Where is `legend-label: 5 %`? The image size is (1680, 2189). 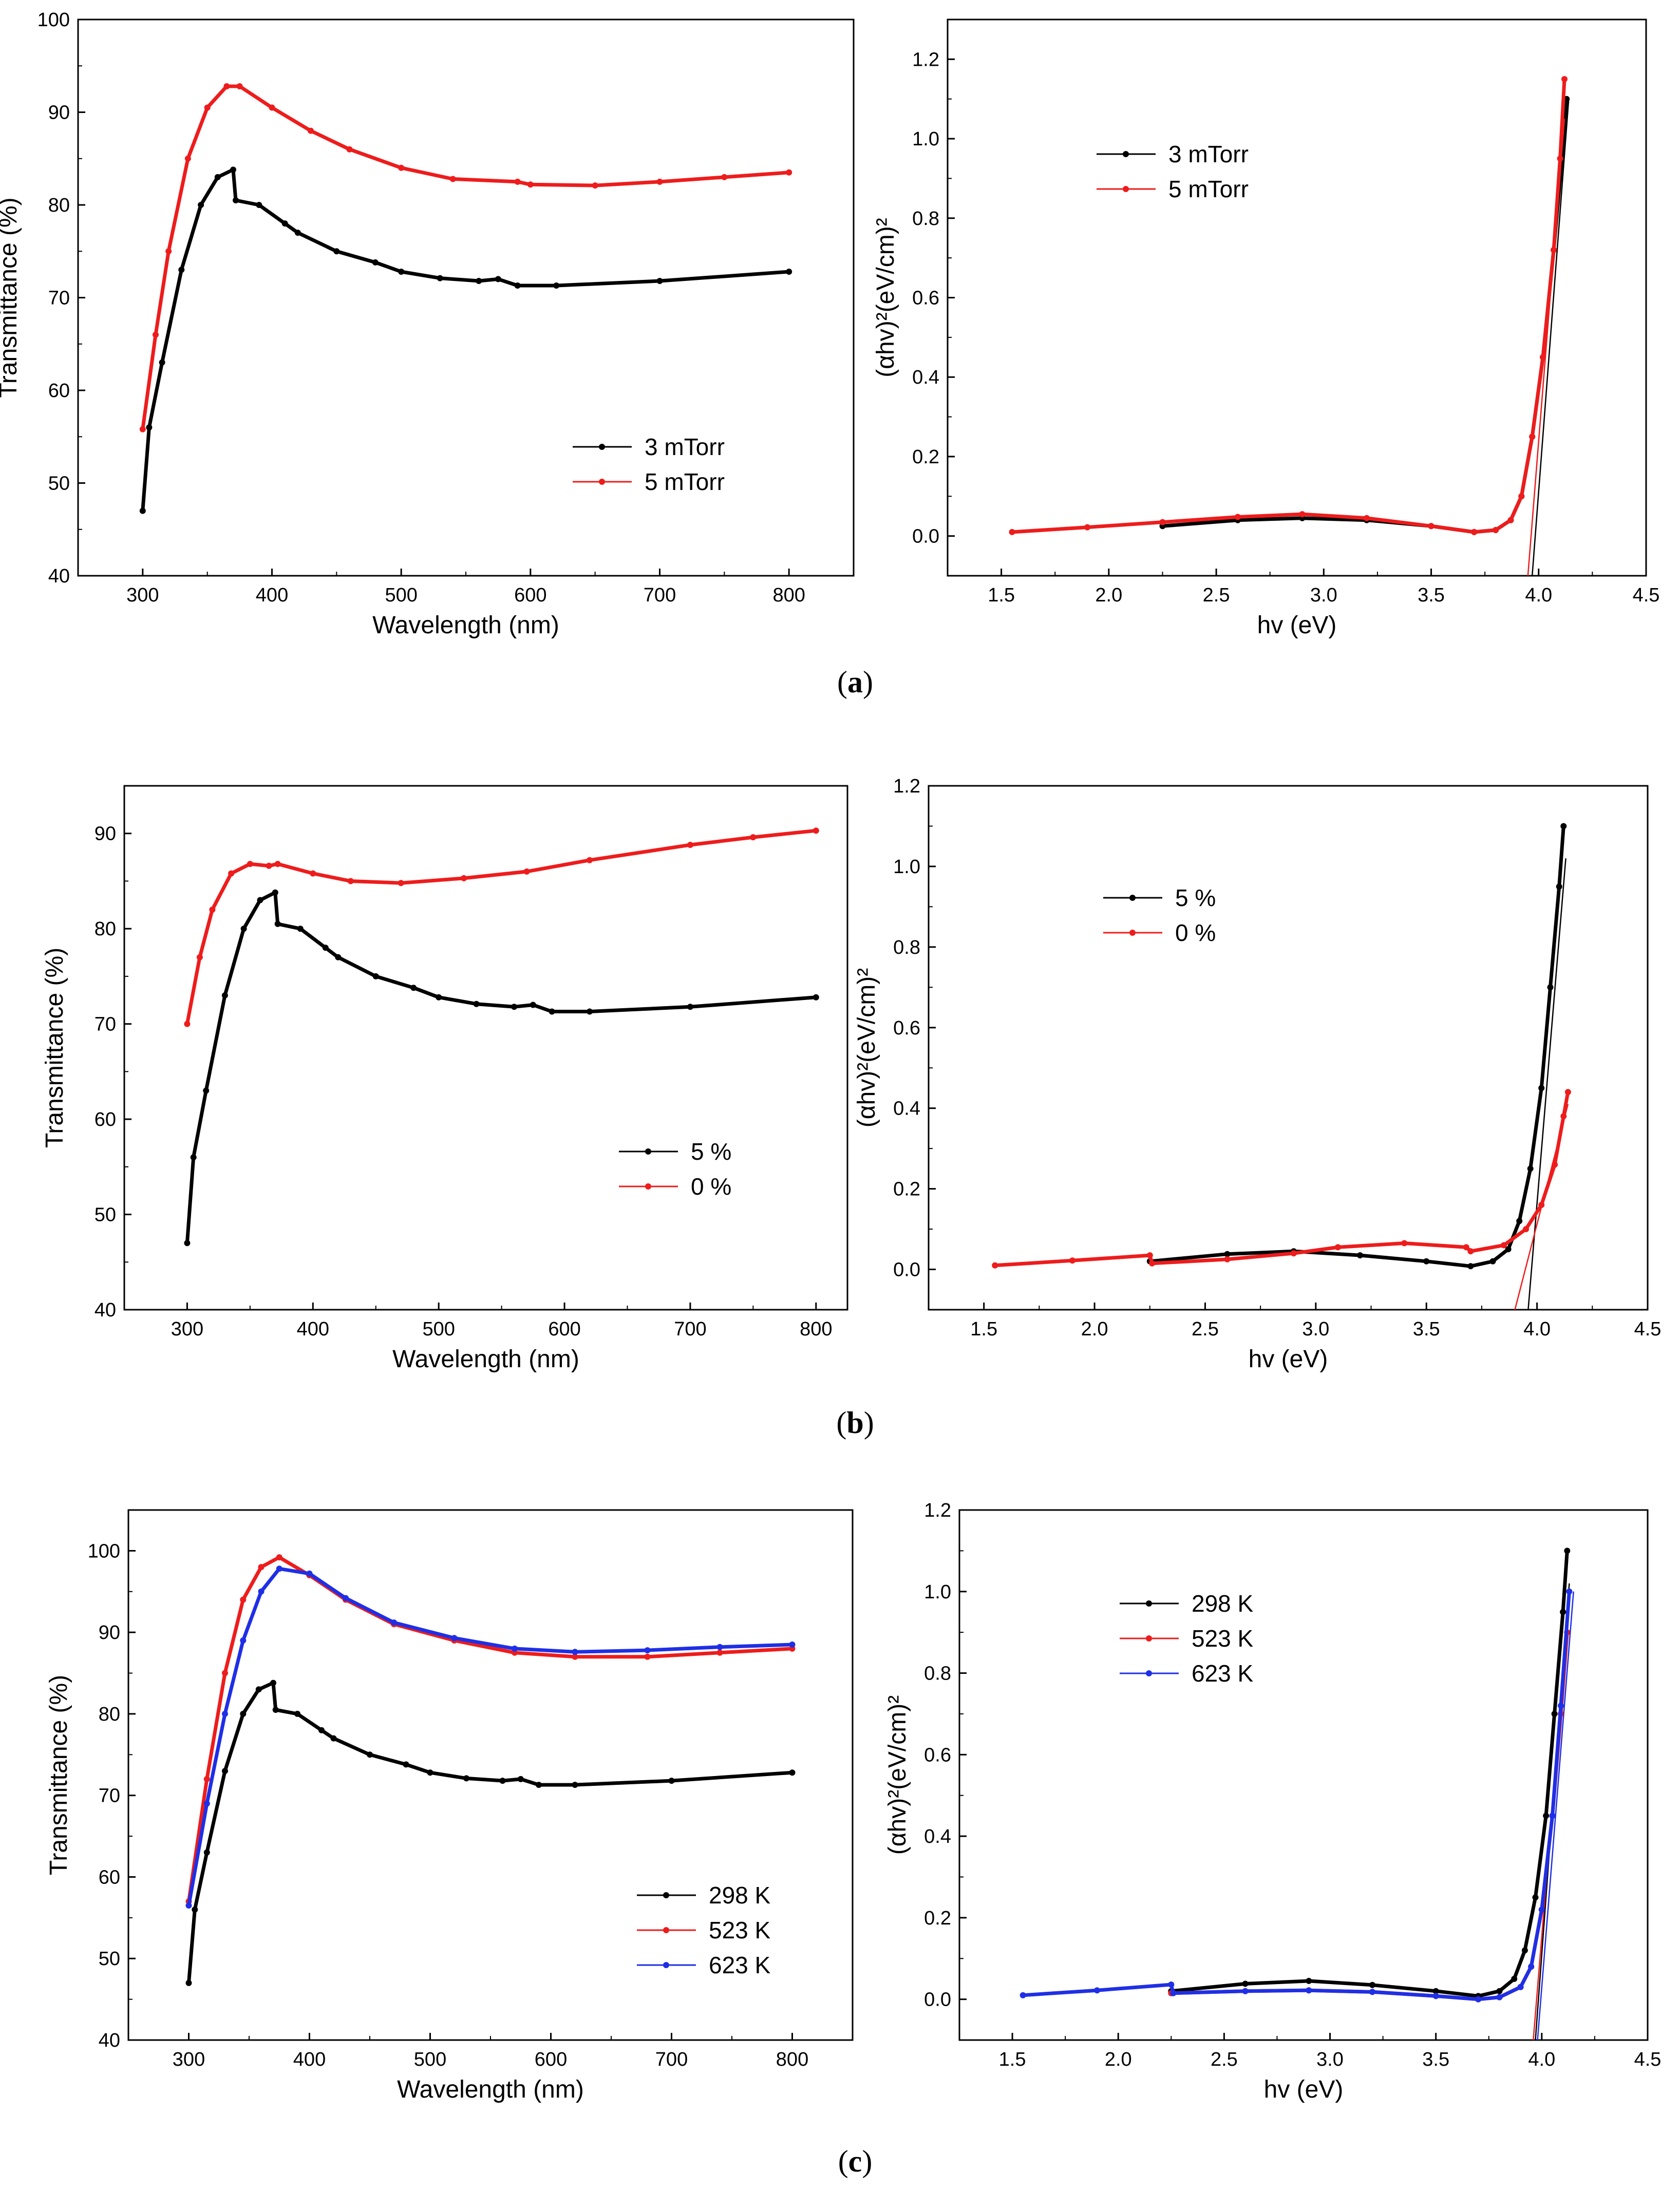 legend-label: 5 % is located at coordinates (711, 1151).